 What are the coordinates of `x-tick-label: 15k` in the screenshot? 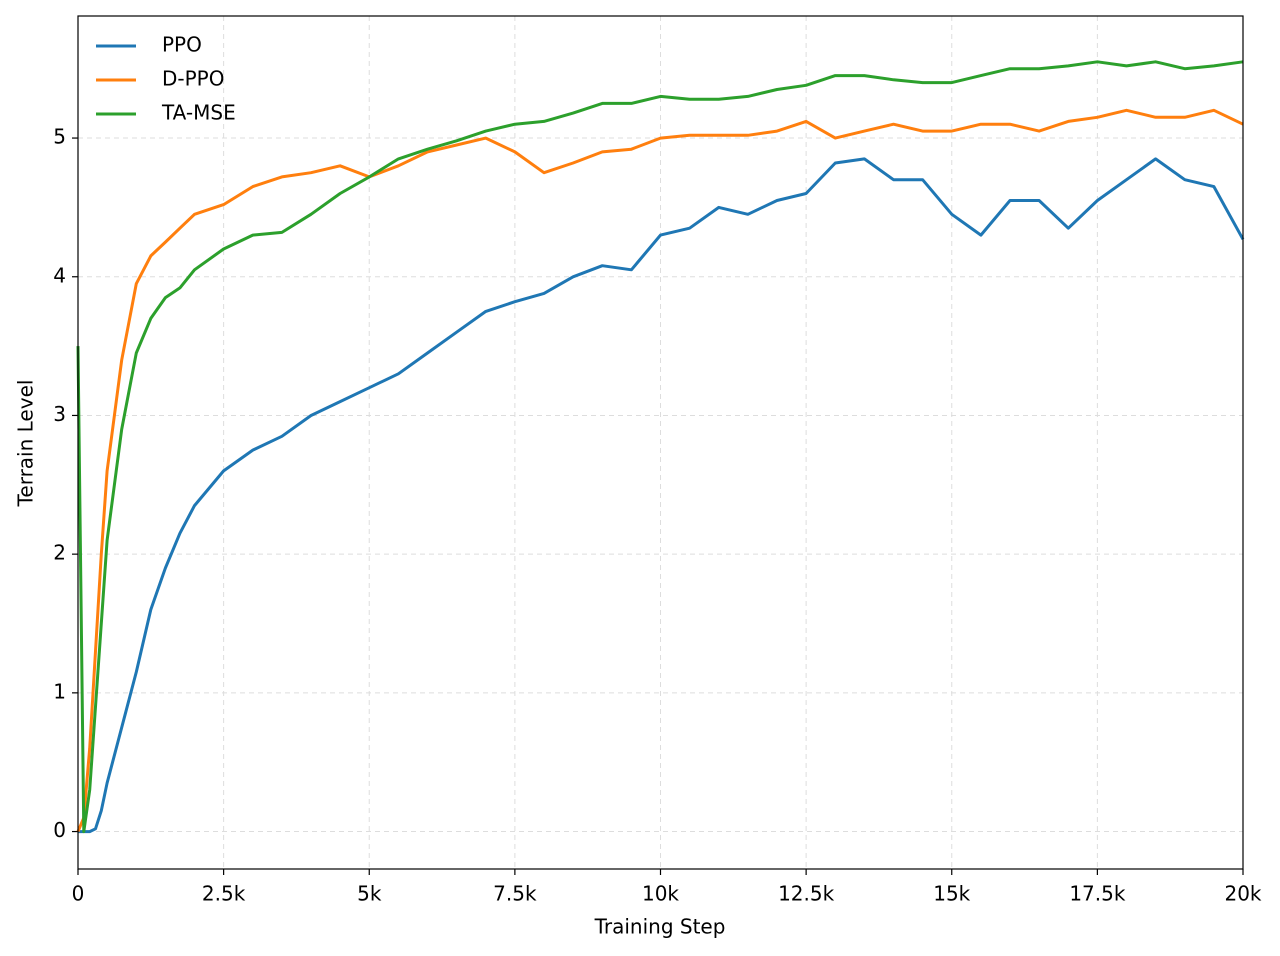 It's located at (951, 894).